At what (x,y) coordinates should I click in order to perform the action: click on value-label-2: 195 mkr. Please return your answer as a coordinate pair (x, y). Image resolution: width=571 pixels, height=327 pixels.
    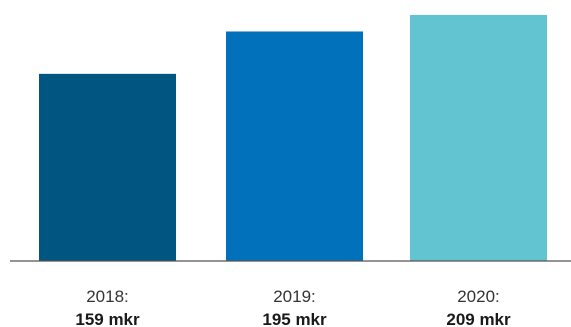
    Looking at the image, I should click on (294, 318).